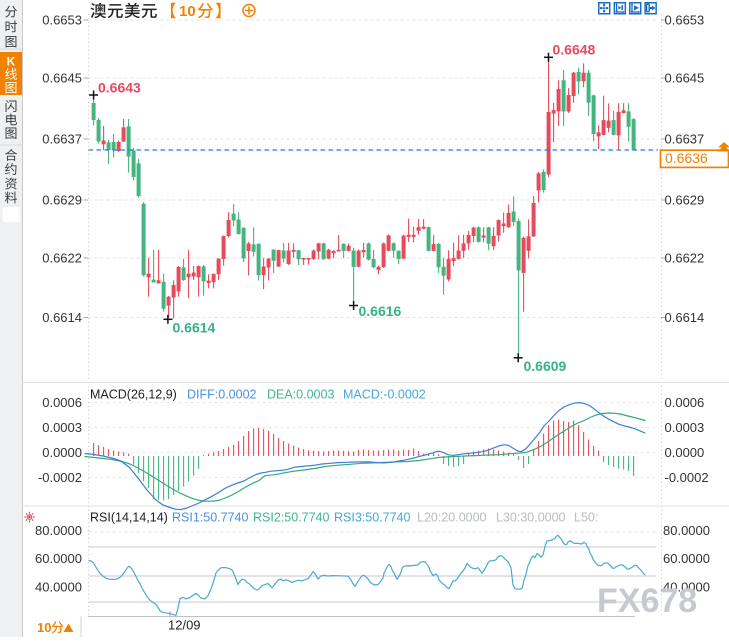 This screenshot has width=729, height=642. I want to click on svg-text: FX678, so click(647, 601).